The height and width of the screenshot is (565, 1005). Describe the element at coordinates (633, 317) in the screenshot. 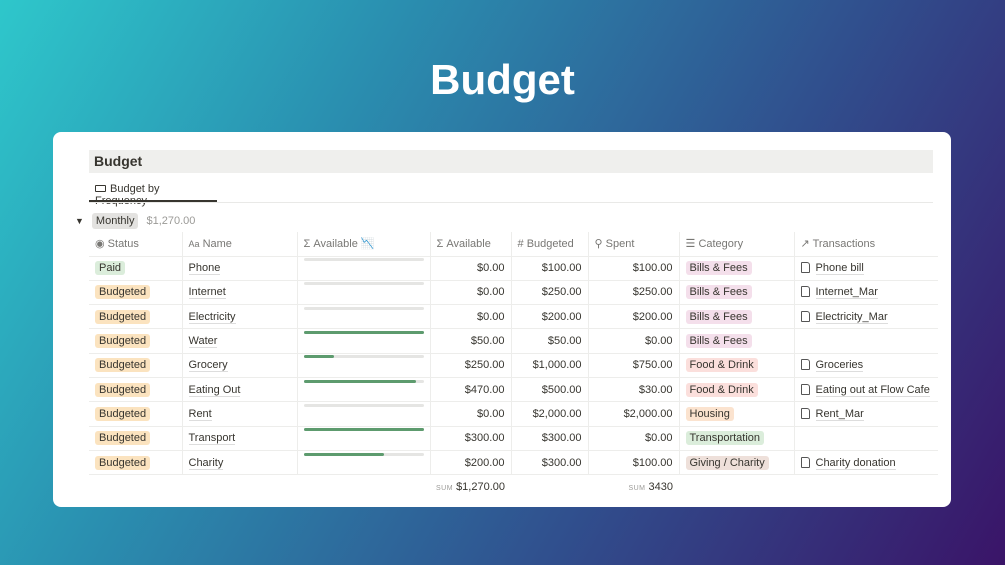

I see `spent-cell: $200.00` at that location.